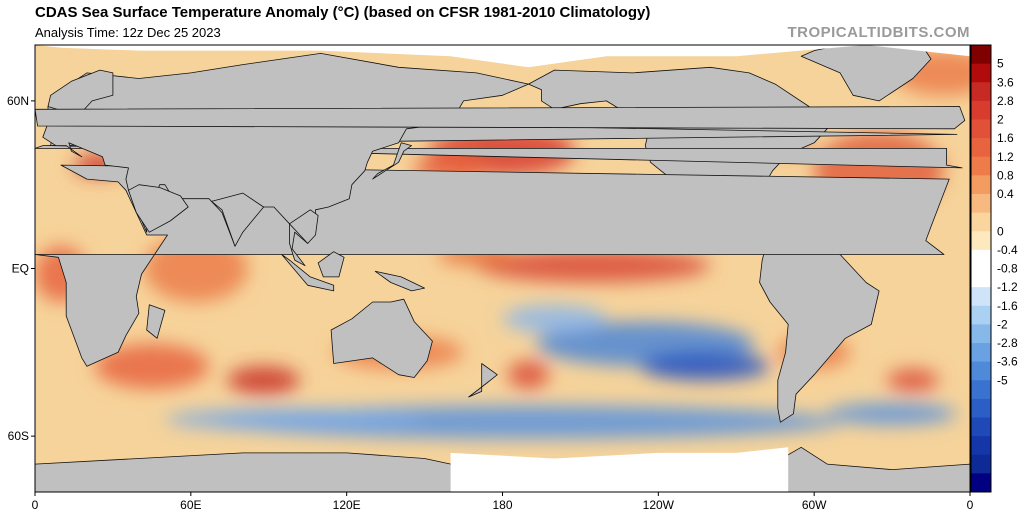  I want to click on colorbar-label: 3.6, so click(1005, 82).